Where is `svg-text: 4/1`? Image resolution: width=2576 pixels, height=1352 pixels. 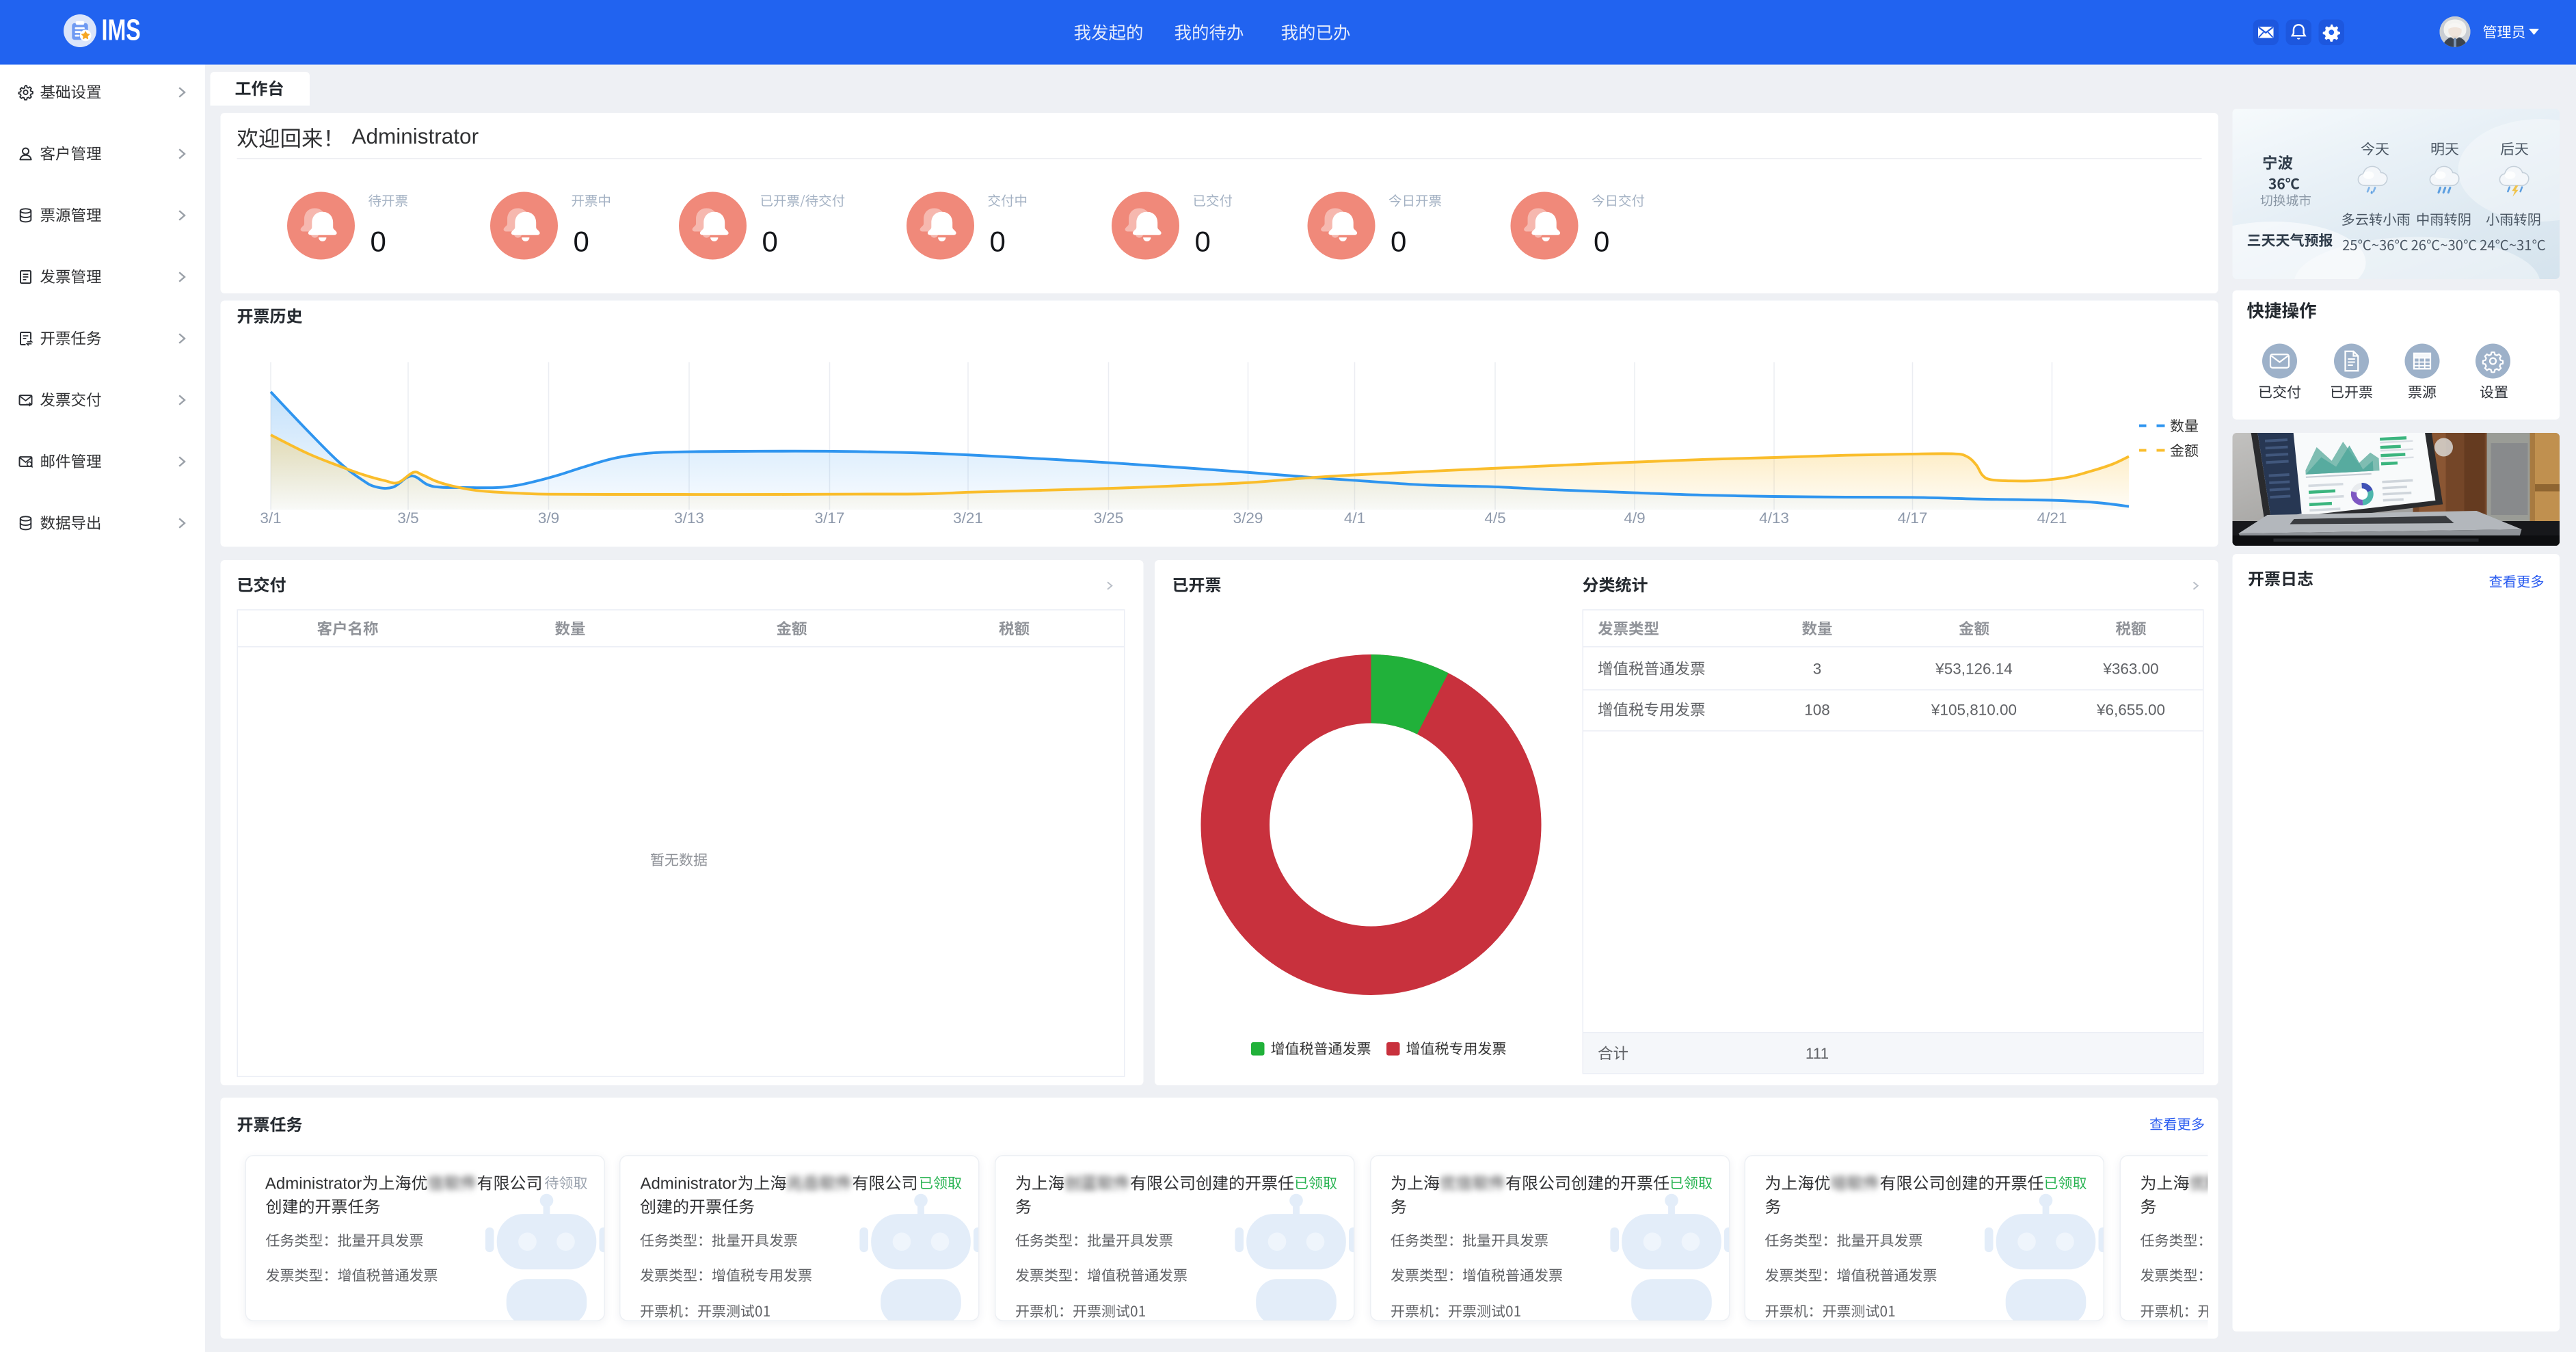
svg-text: 4/1 is located at coordinates (1354, 518).